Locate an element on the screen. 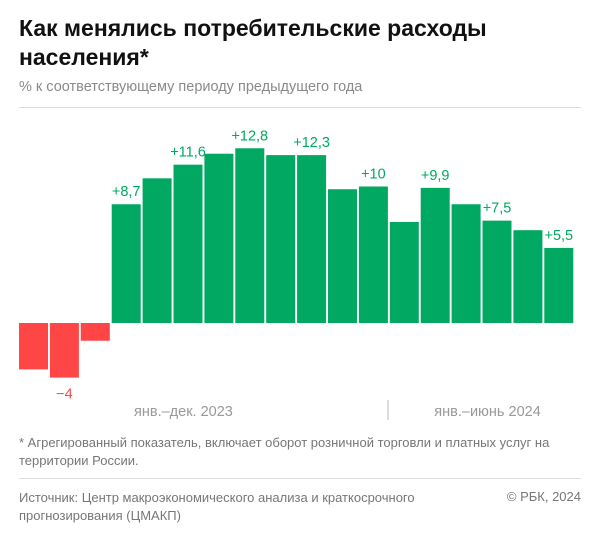  data-label: −4 is located at coordinates (64, 395).